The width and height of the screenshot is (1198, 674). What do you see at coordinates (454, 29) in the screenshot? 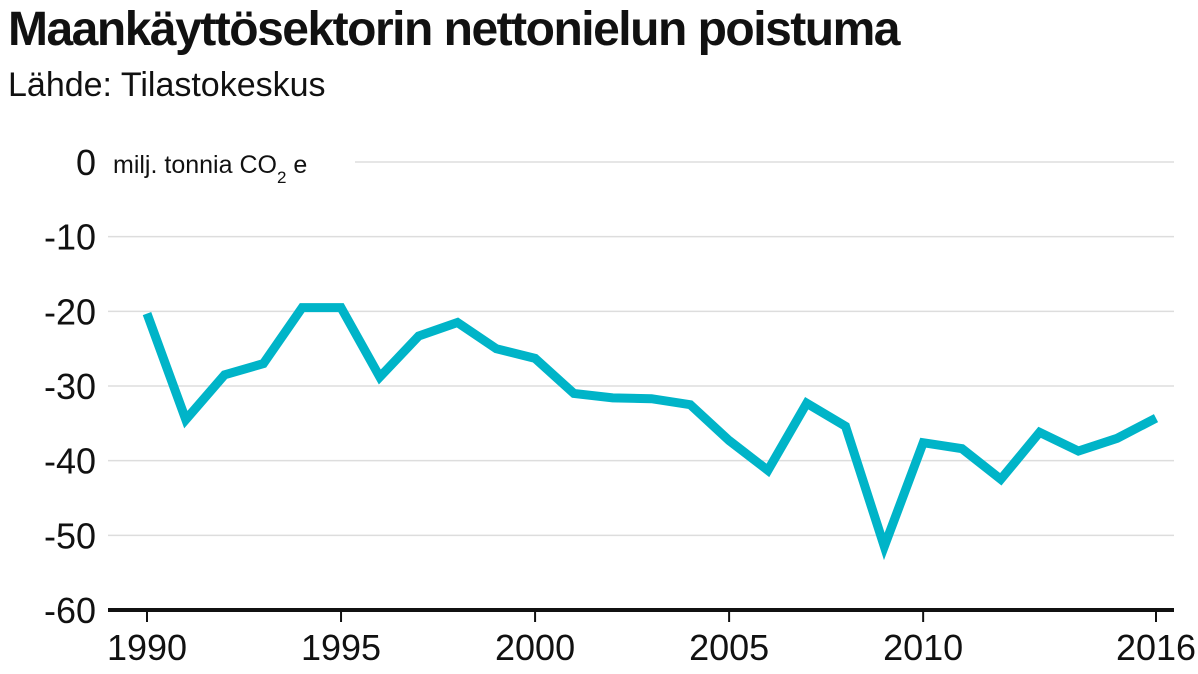
I see `chart-title: Maankäyttösektorin nettonielun poistuma` at bounding box center [454, 29].